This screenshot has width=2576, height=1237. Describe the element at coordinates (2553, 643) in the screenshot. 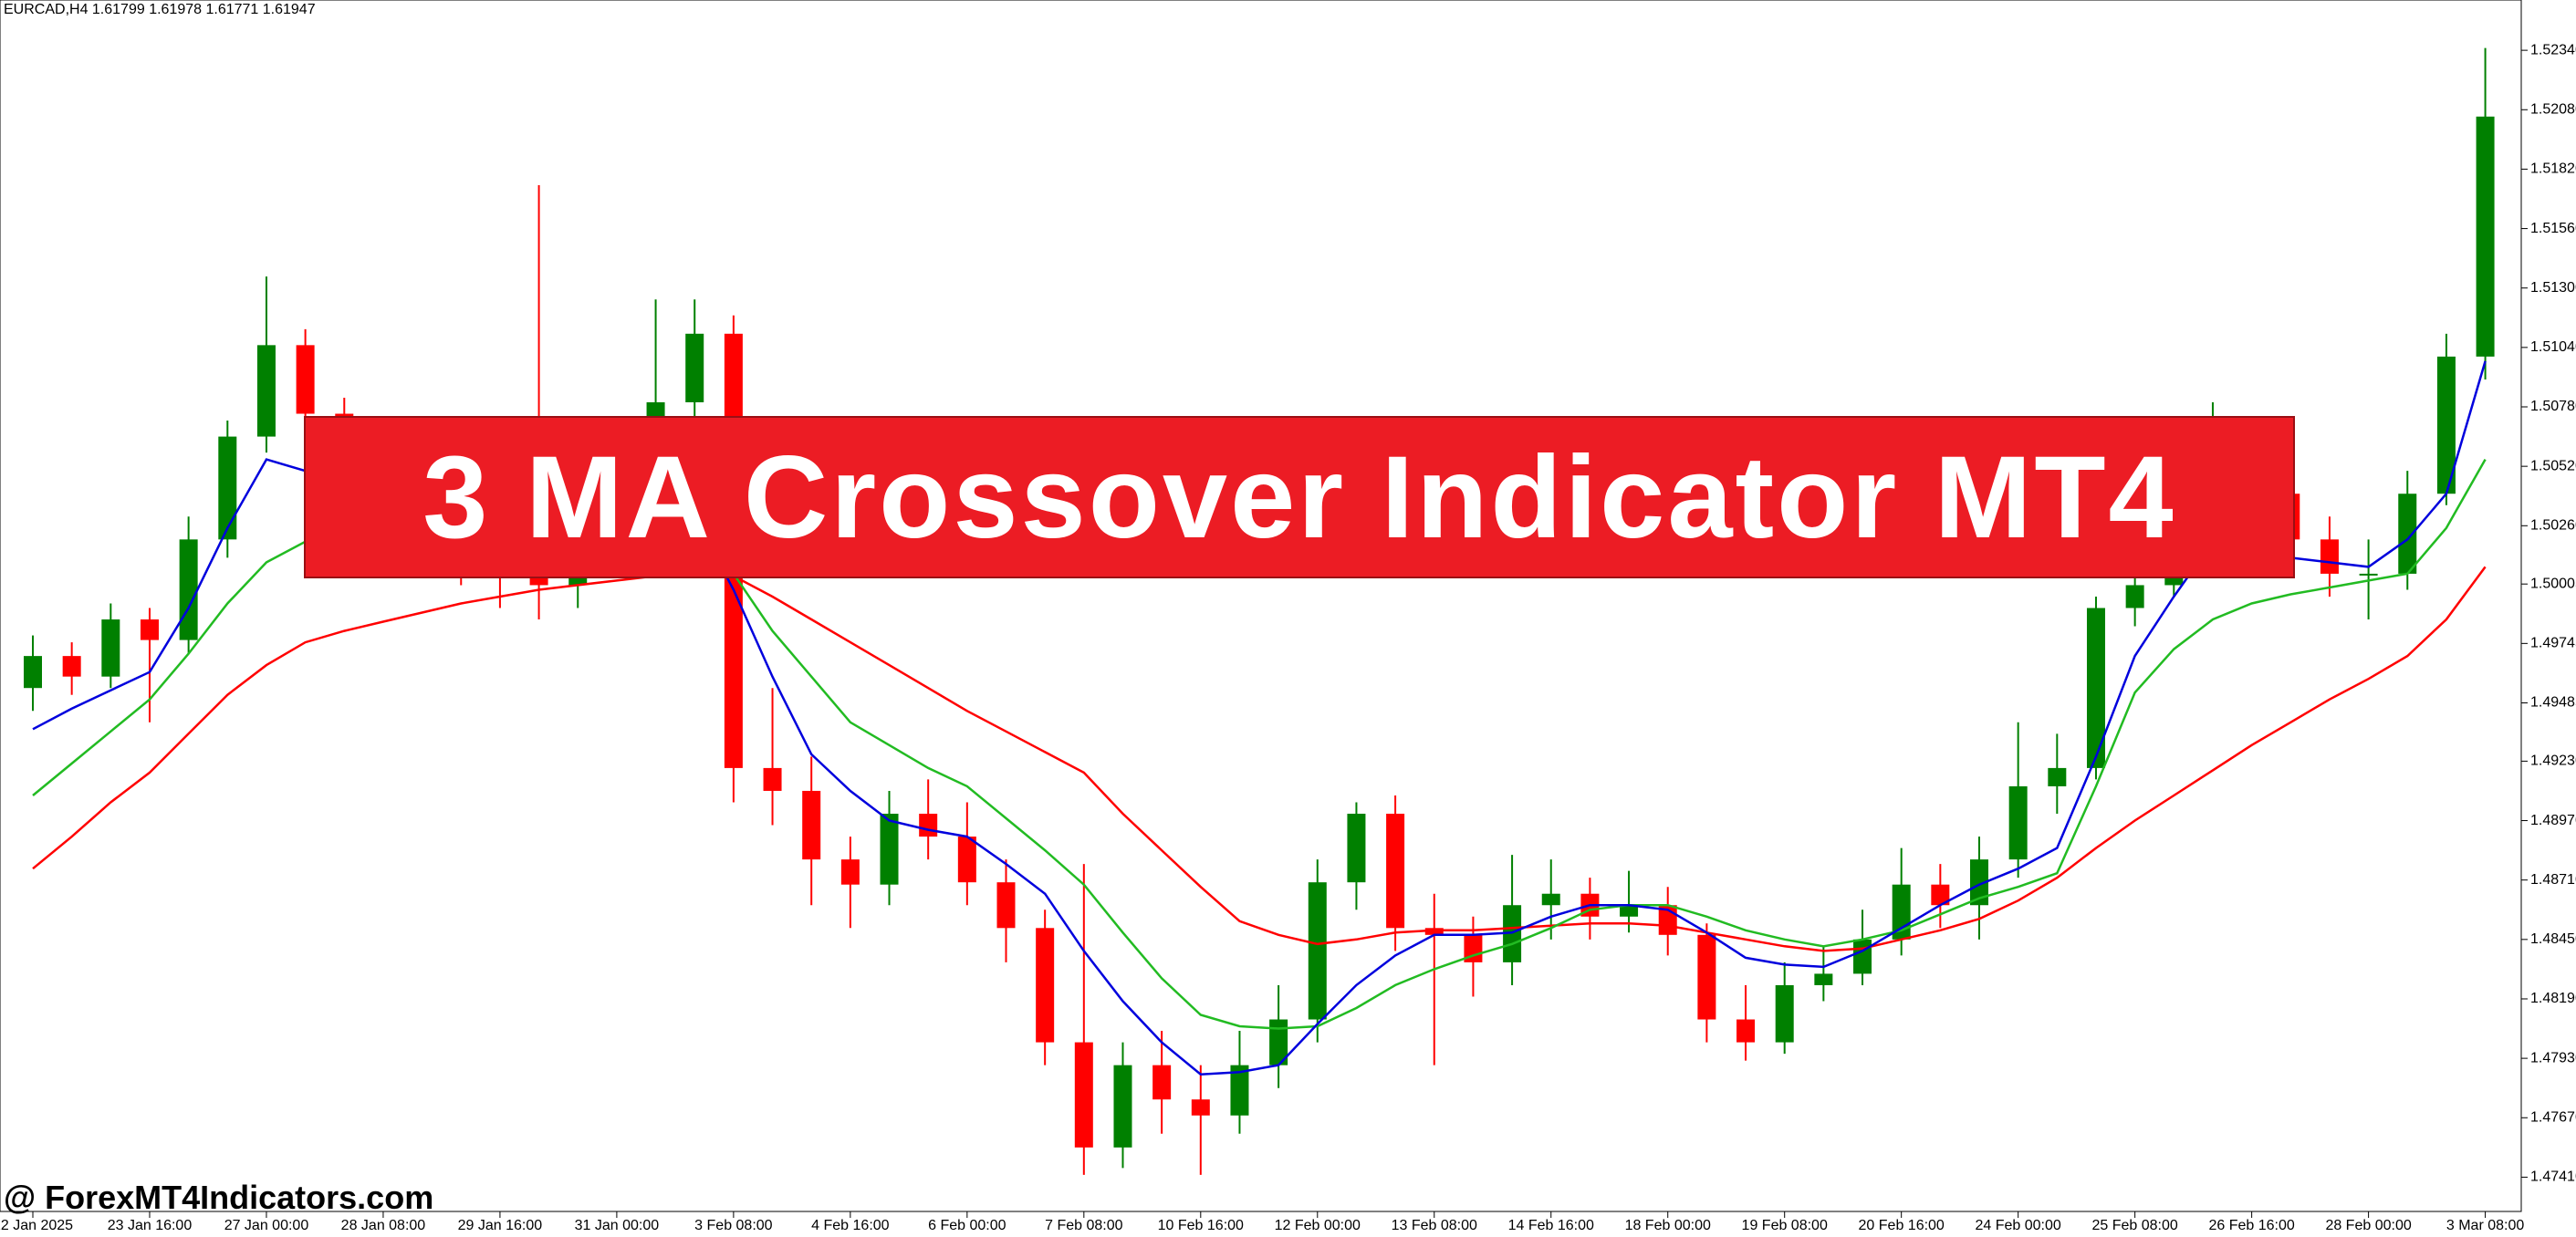

I see `y-tick-label: 1.49745` at that location.